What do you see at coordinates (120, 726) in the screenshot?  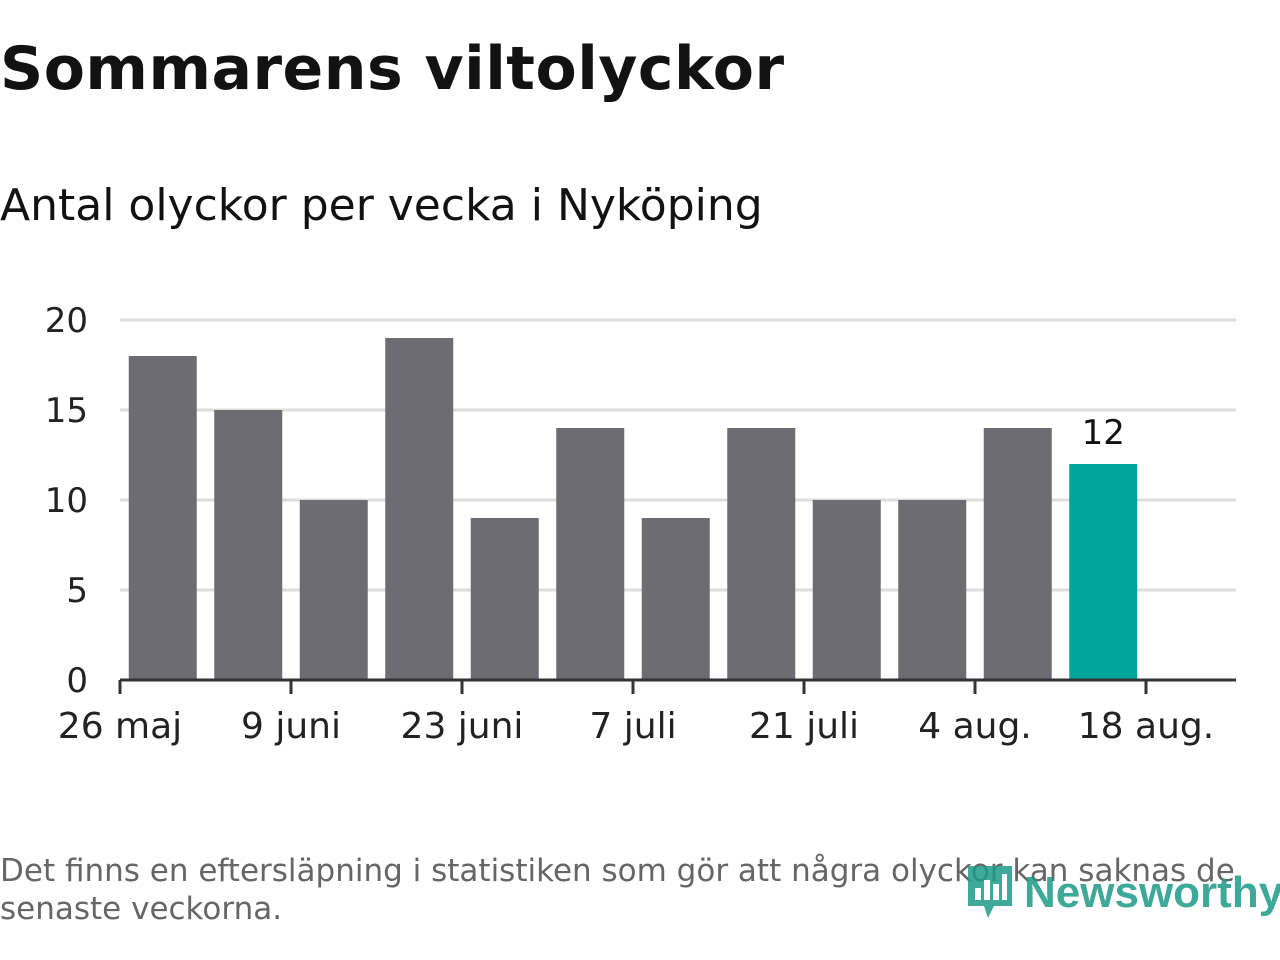 I see `x-tick-label: 26 maj` at bounding box center [120, 726].